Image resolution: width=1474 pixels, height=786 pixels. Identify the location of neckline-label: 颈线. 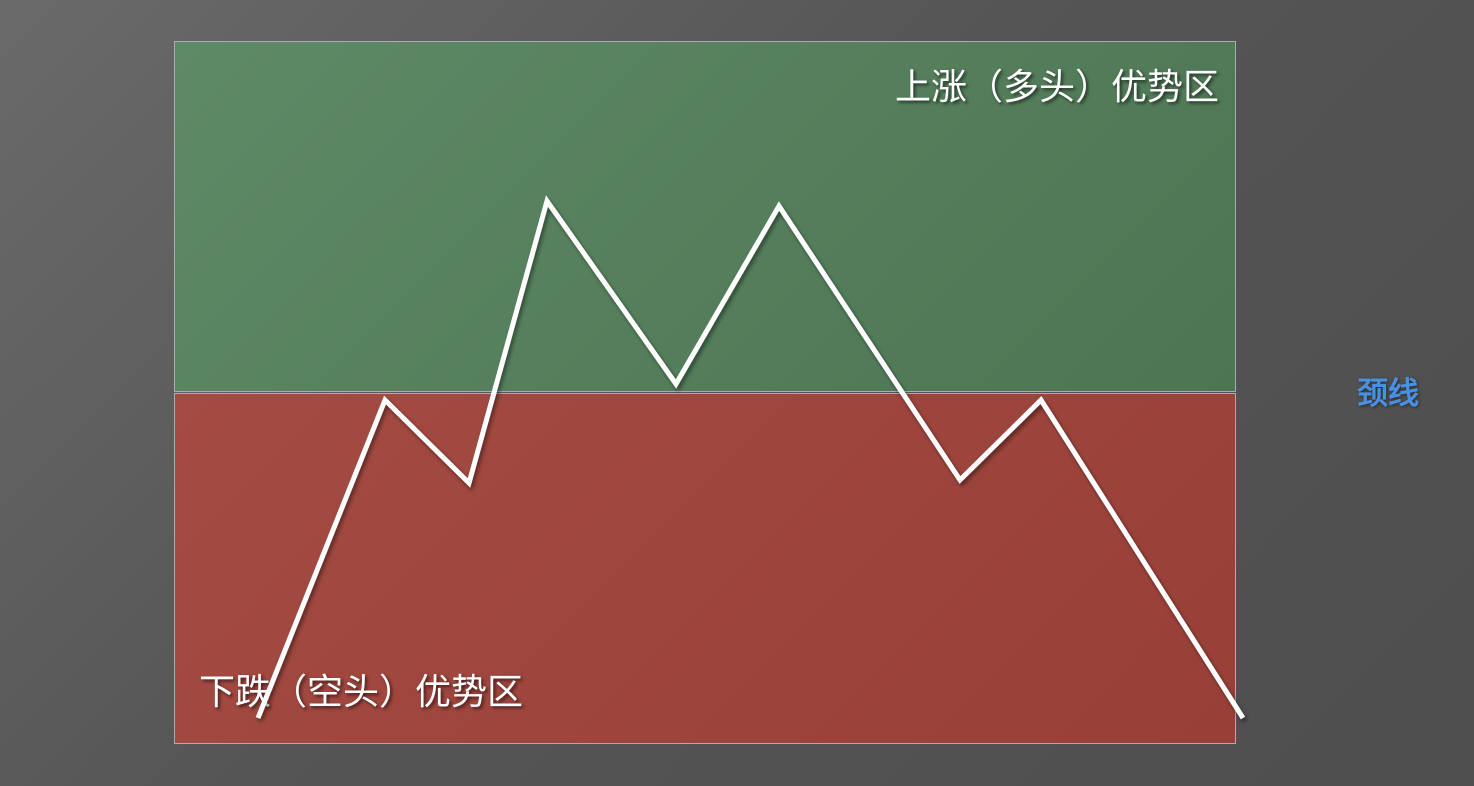
(1388, 394).